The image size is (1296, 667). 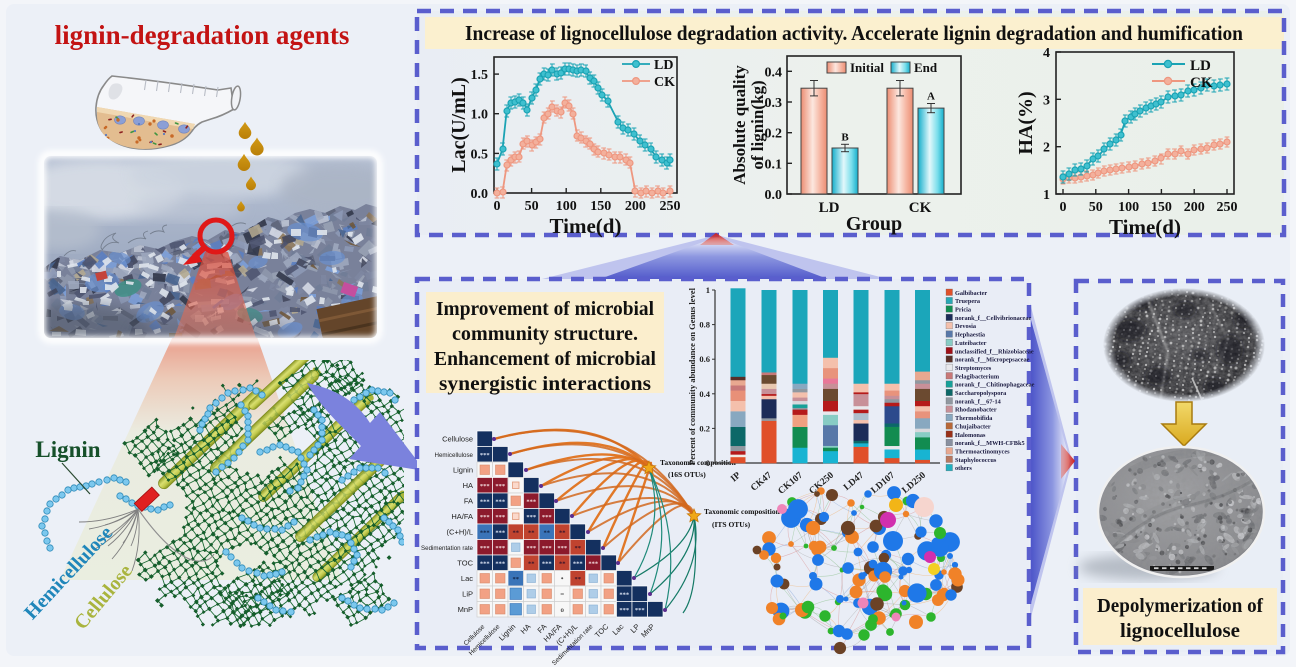 What do you see at coordinates (963, 468) in the screenshot?
I see `svg-text: others` at bounding box center [963, 468].